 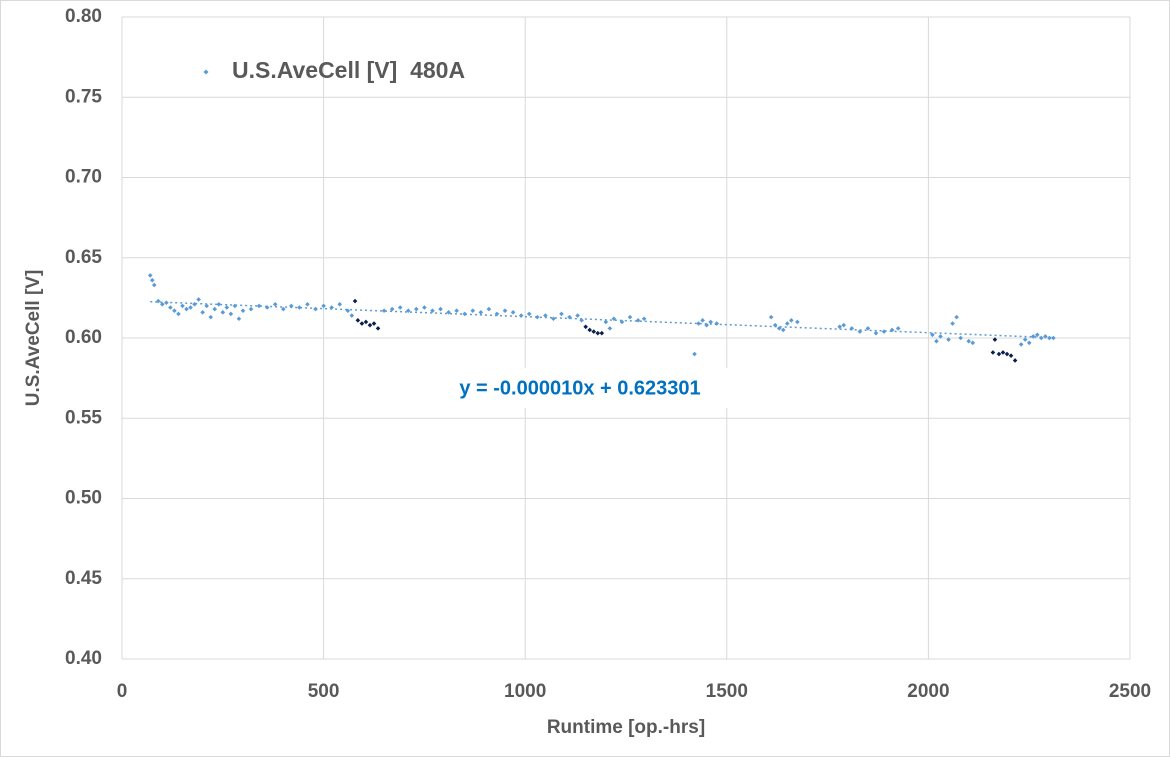 What do you see at coordinates (83, 417) in the screenshot?
I see `y-tick-label: 0.55` at bounding box center [83, 417].